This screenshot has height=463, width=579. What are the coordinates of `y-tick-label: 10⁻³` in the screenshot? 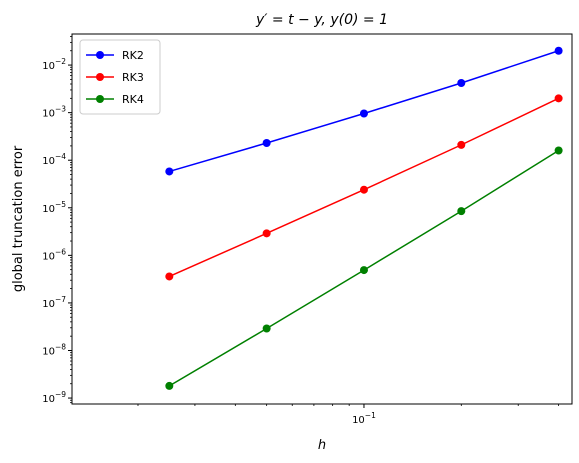 It's located at (54, 112).